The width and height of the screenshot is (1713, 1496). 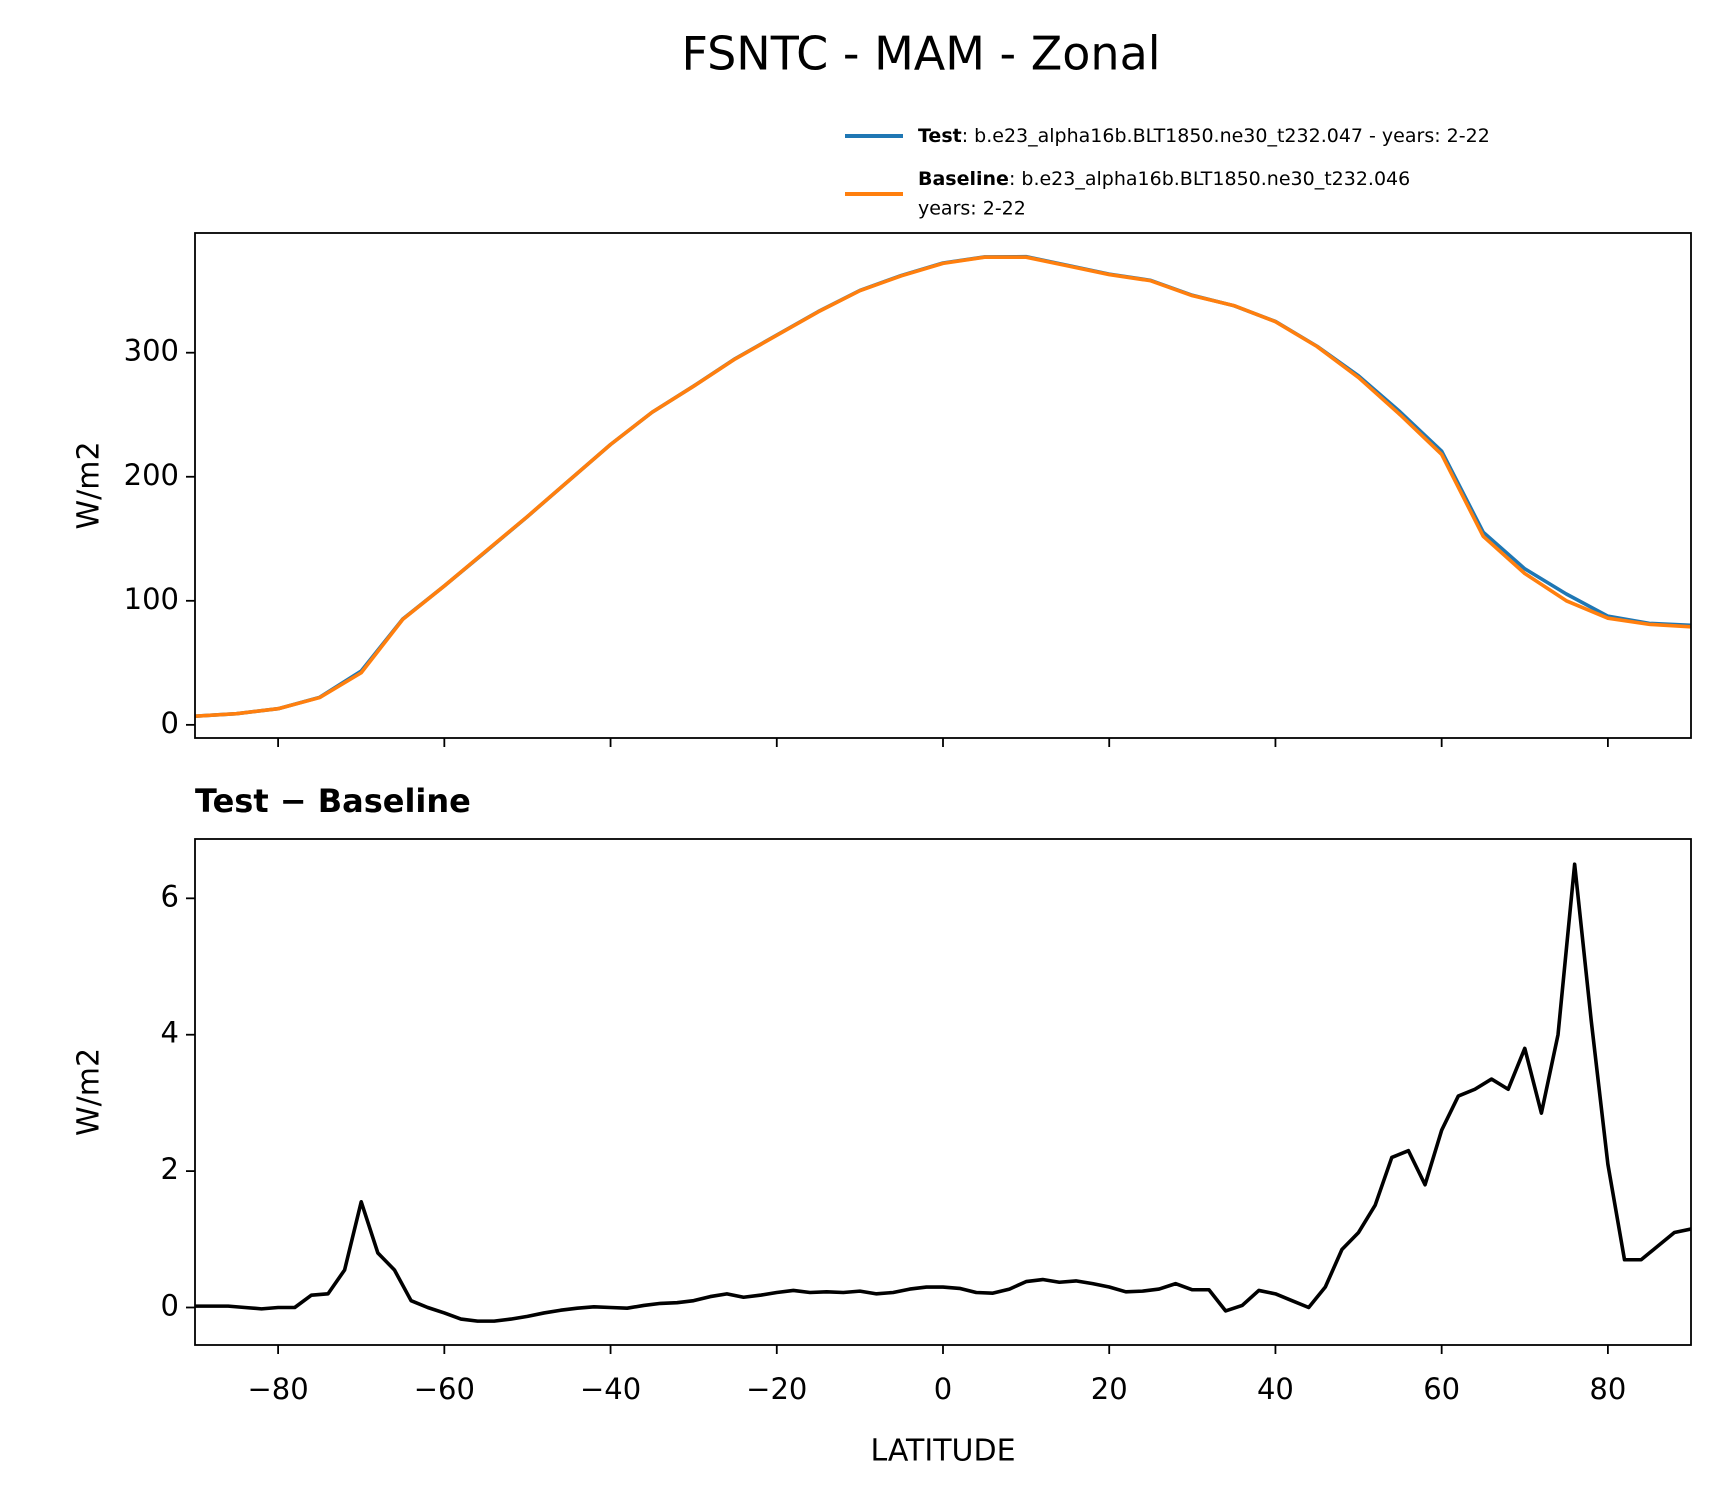 What do you see at coordinates (943, 1389) in the screenshot?
I see `x-tick-label: 0` at bounding box center [943, 1389].